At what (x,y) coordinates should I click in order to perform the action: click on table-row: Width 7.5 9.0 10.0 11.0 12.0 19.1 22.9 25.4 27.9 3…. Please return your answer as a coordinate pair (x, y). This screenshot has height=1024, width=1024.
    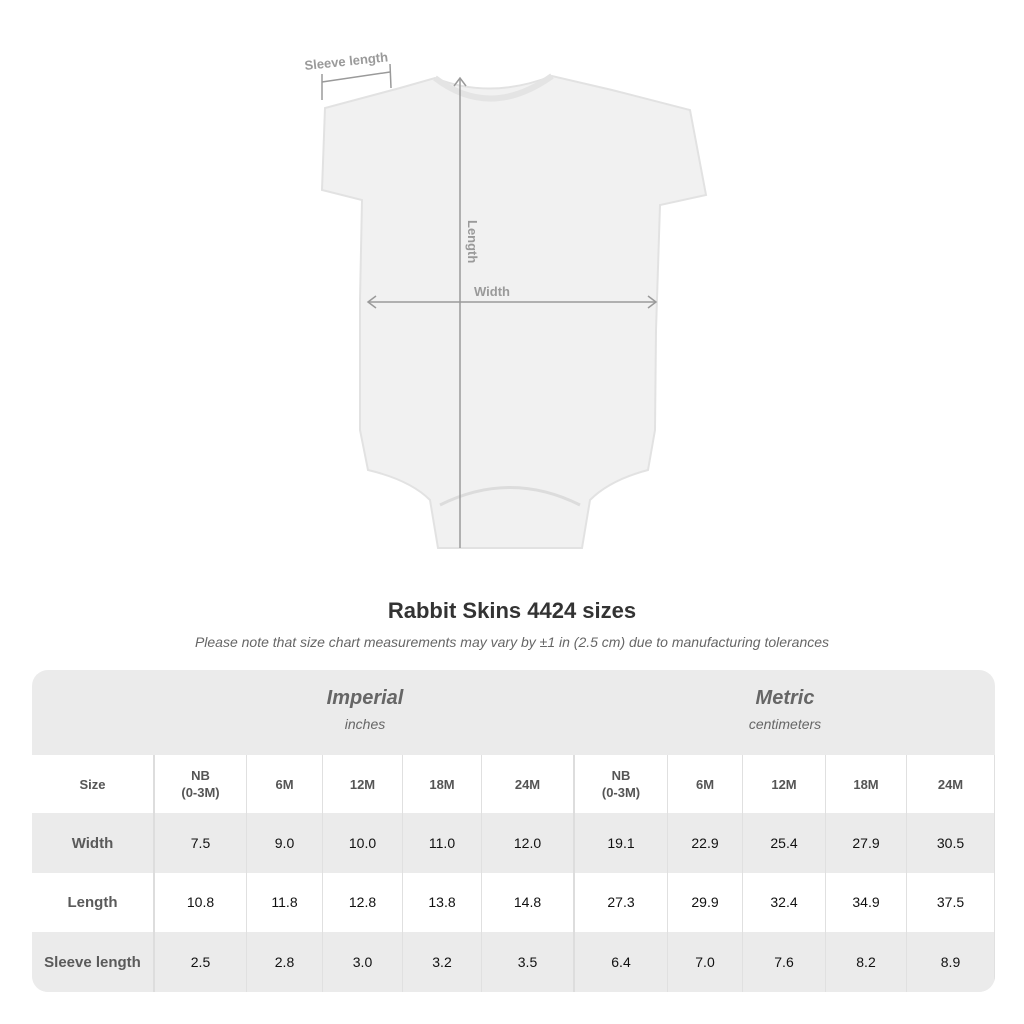
    Looking at the image, I should click on (513, 843).